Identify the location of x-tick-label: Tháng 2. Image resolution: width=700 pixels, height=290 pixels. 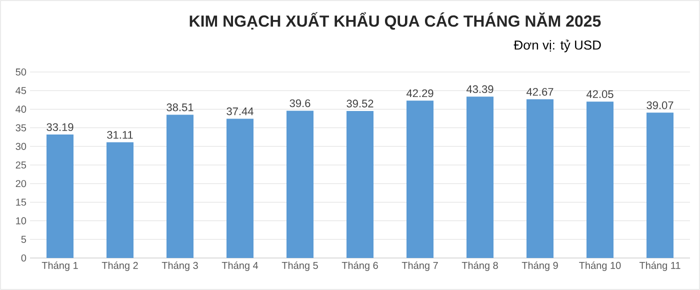
(120, 266).